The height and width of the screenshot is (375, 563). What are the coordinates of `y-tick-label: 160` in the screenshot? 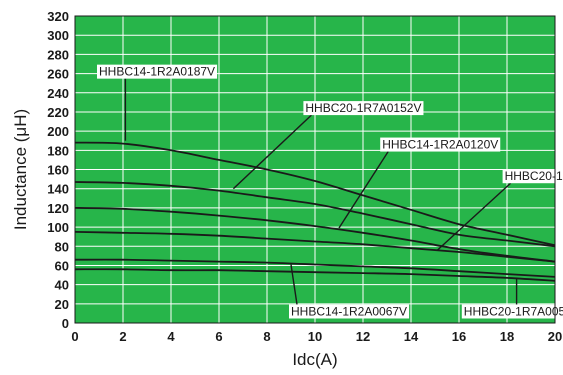 It's located at (58, 170).